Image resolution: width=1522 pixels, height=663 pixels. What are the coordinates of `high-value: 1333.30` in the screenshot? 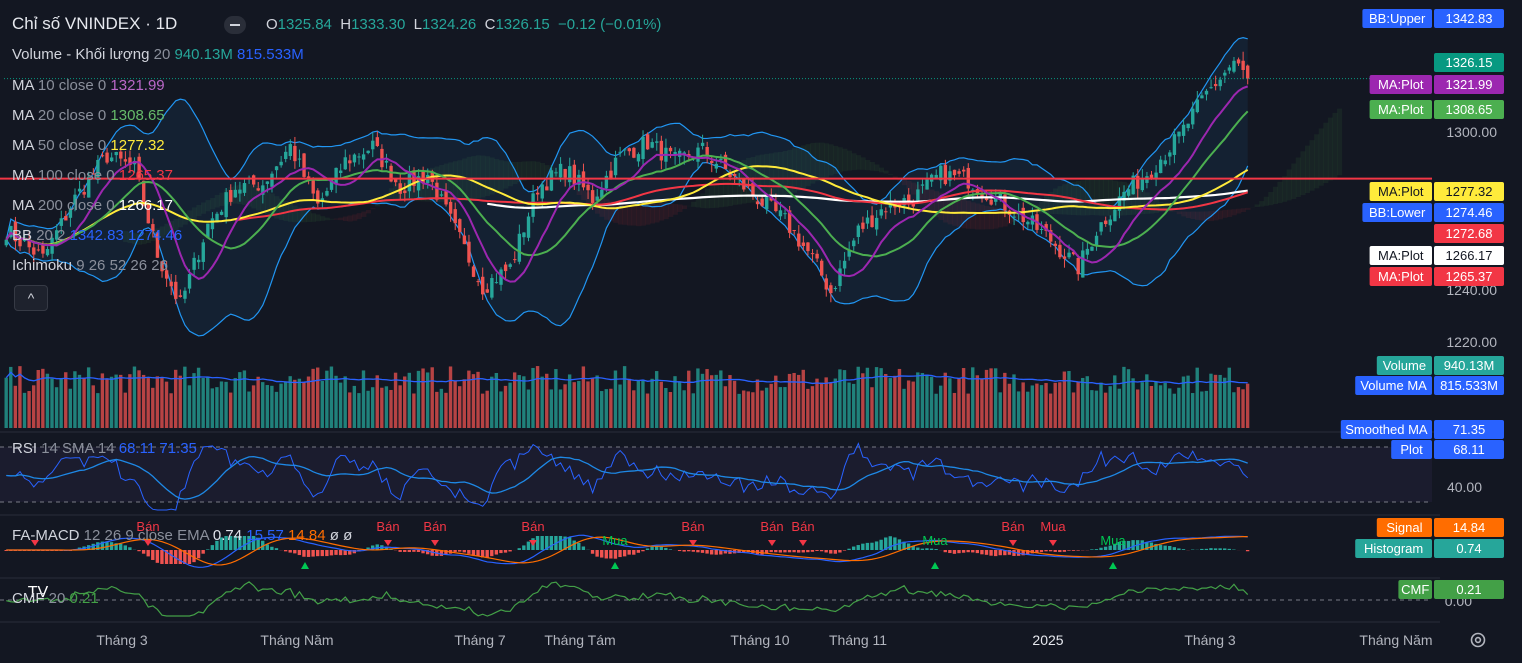 It's located at (378, 24).